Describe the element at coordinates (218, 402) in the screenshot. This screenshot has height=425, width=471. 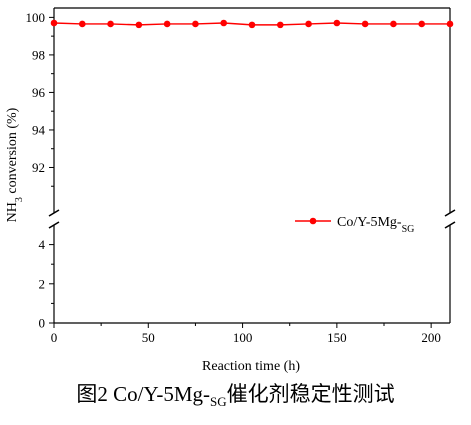
I see `caption-subscript: SG` at that location.